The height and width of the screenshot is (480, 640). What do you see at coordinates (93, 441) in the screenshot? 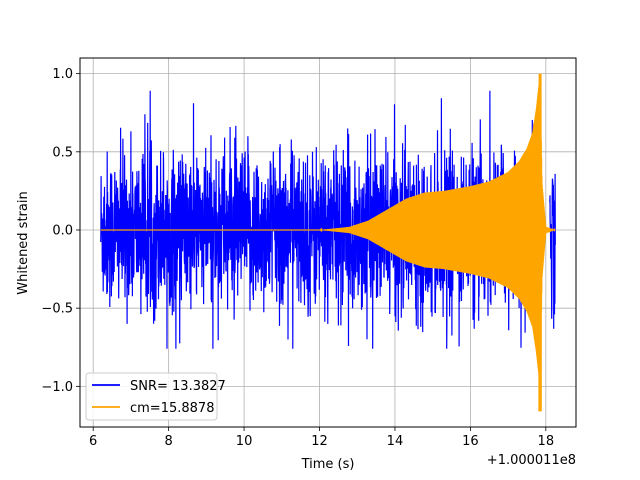
I see `x-tick-label: 6` at bounding box center [93, 441].